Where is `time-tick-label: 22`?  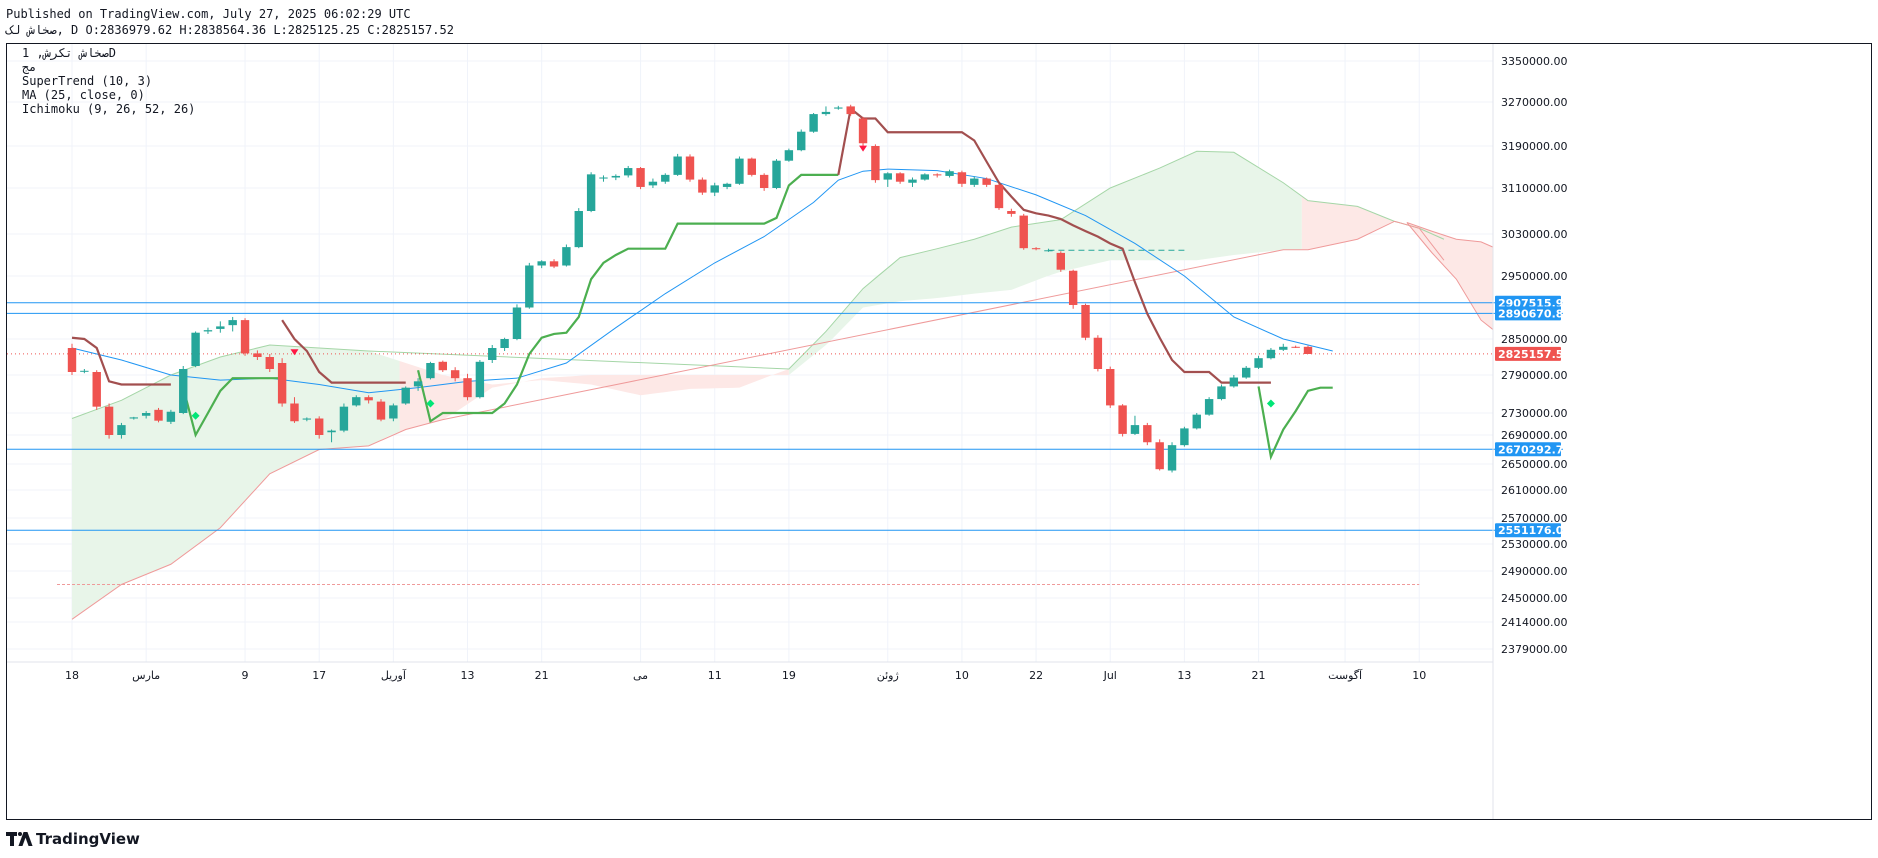 time-tick-label: 22 is located at coordinates (1036, 675).